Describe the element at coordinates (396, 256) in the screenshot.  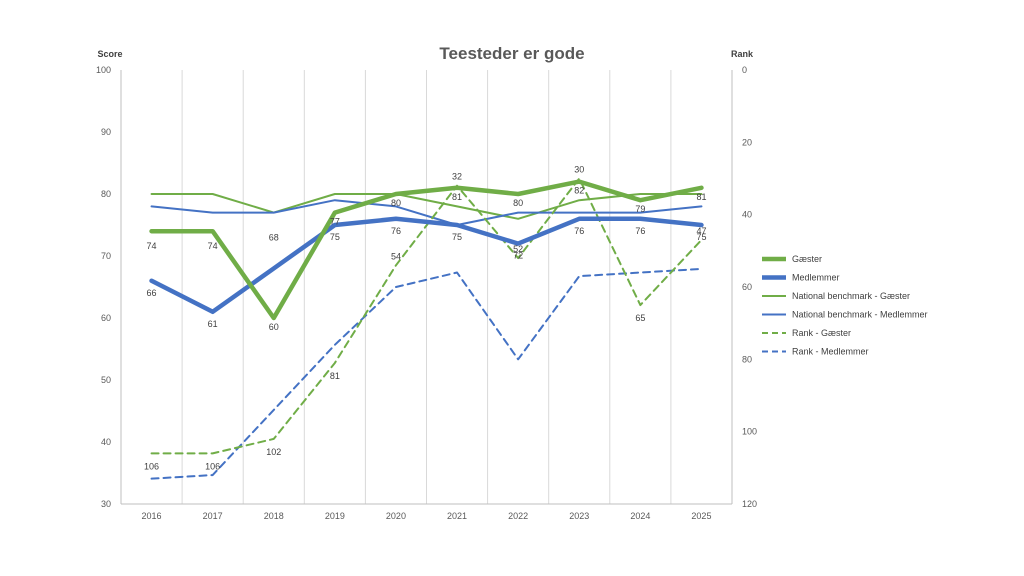
I see `data-label: 54` at that location.